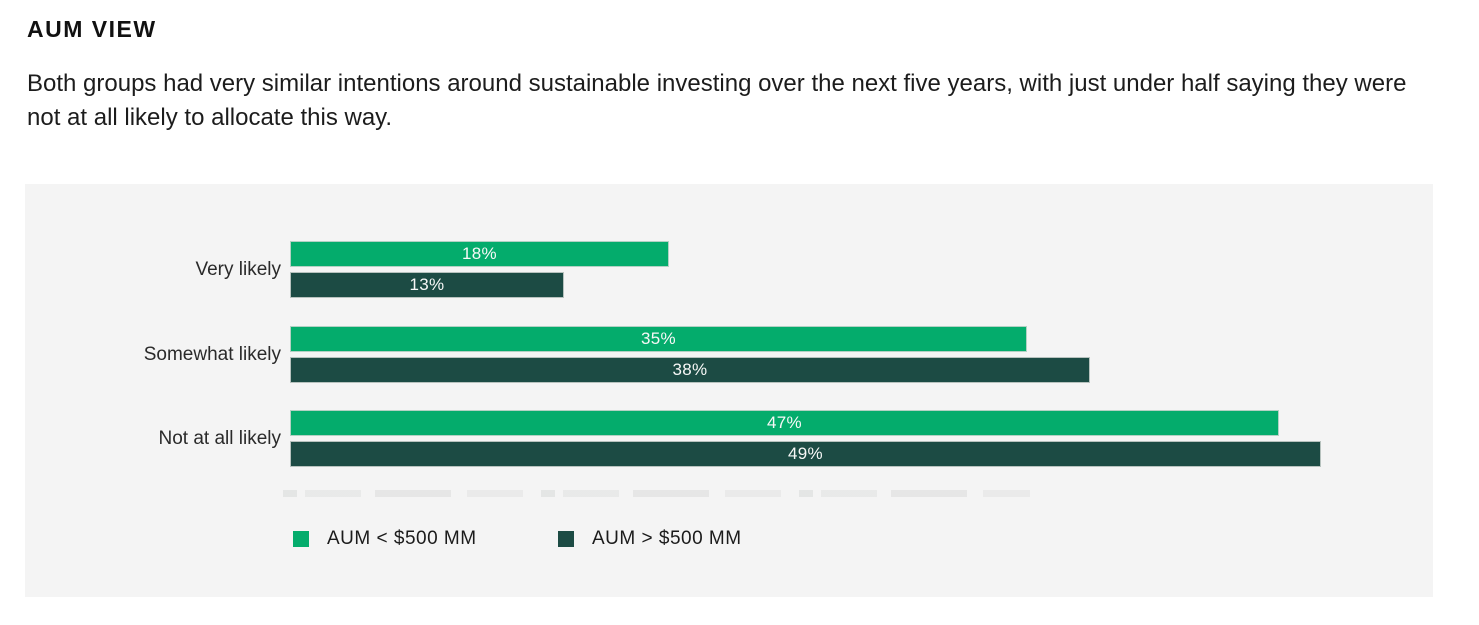  What do you see at coordinates (656, 493) in the screenshot?
I see `faded-footnote-remnant` at bounding box center [656, 493].